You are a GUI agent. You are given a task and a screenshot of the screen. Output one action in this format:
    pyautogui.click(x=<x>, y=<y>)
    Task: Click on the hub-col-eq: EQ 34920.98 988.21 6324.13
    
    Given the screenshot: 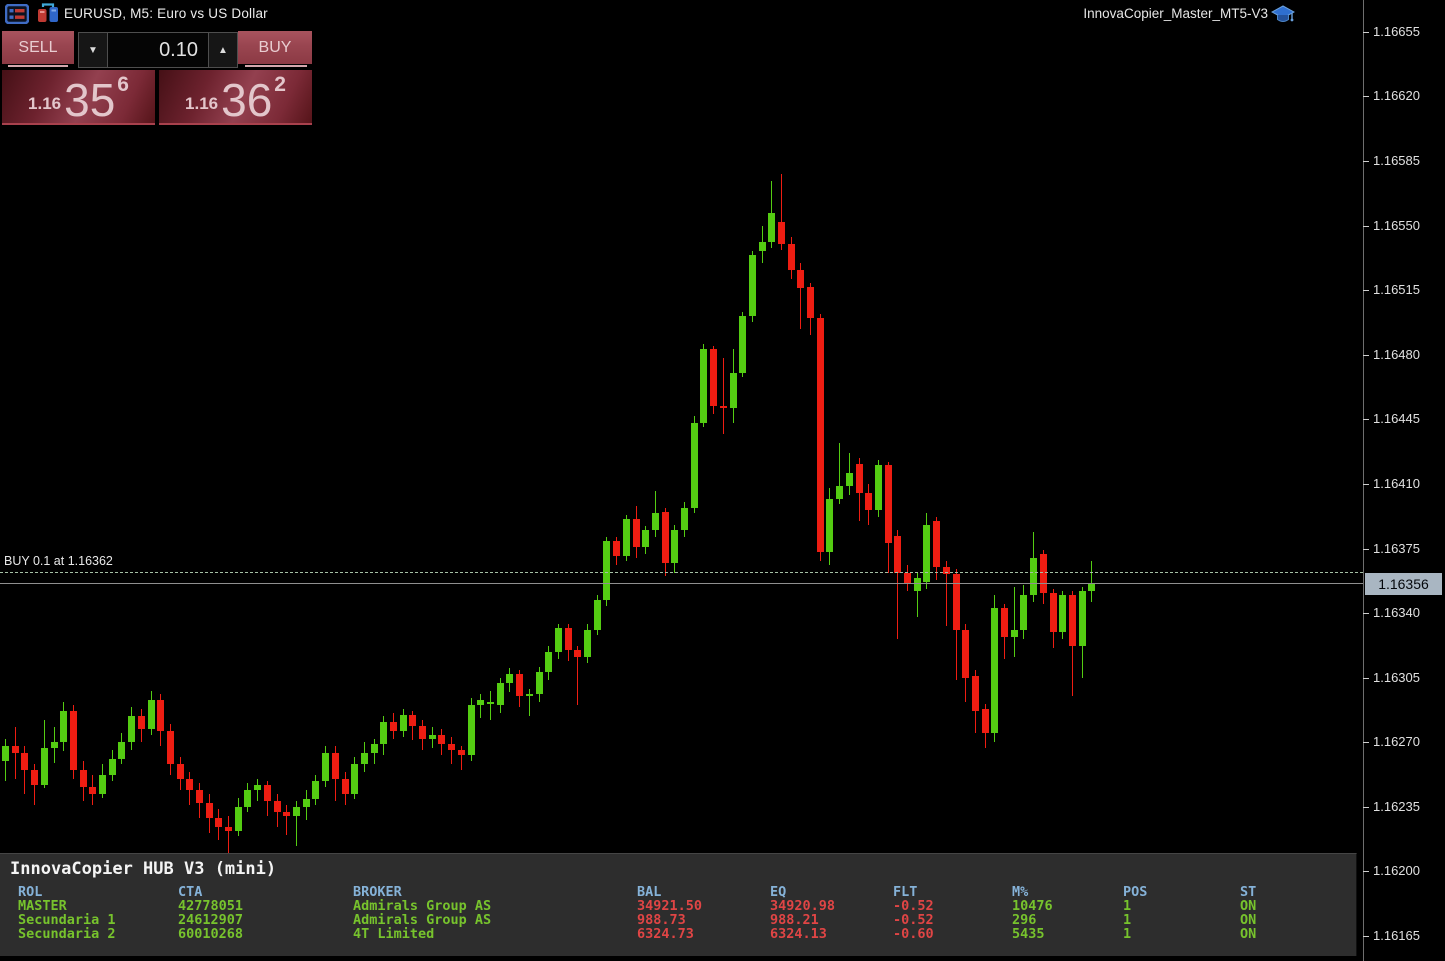 What is the action you would take?
    pyautogui.click(x=802, y=913)
    